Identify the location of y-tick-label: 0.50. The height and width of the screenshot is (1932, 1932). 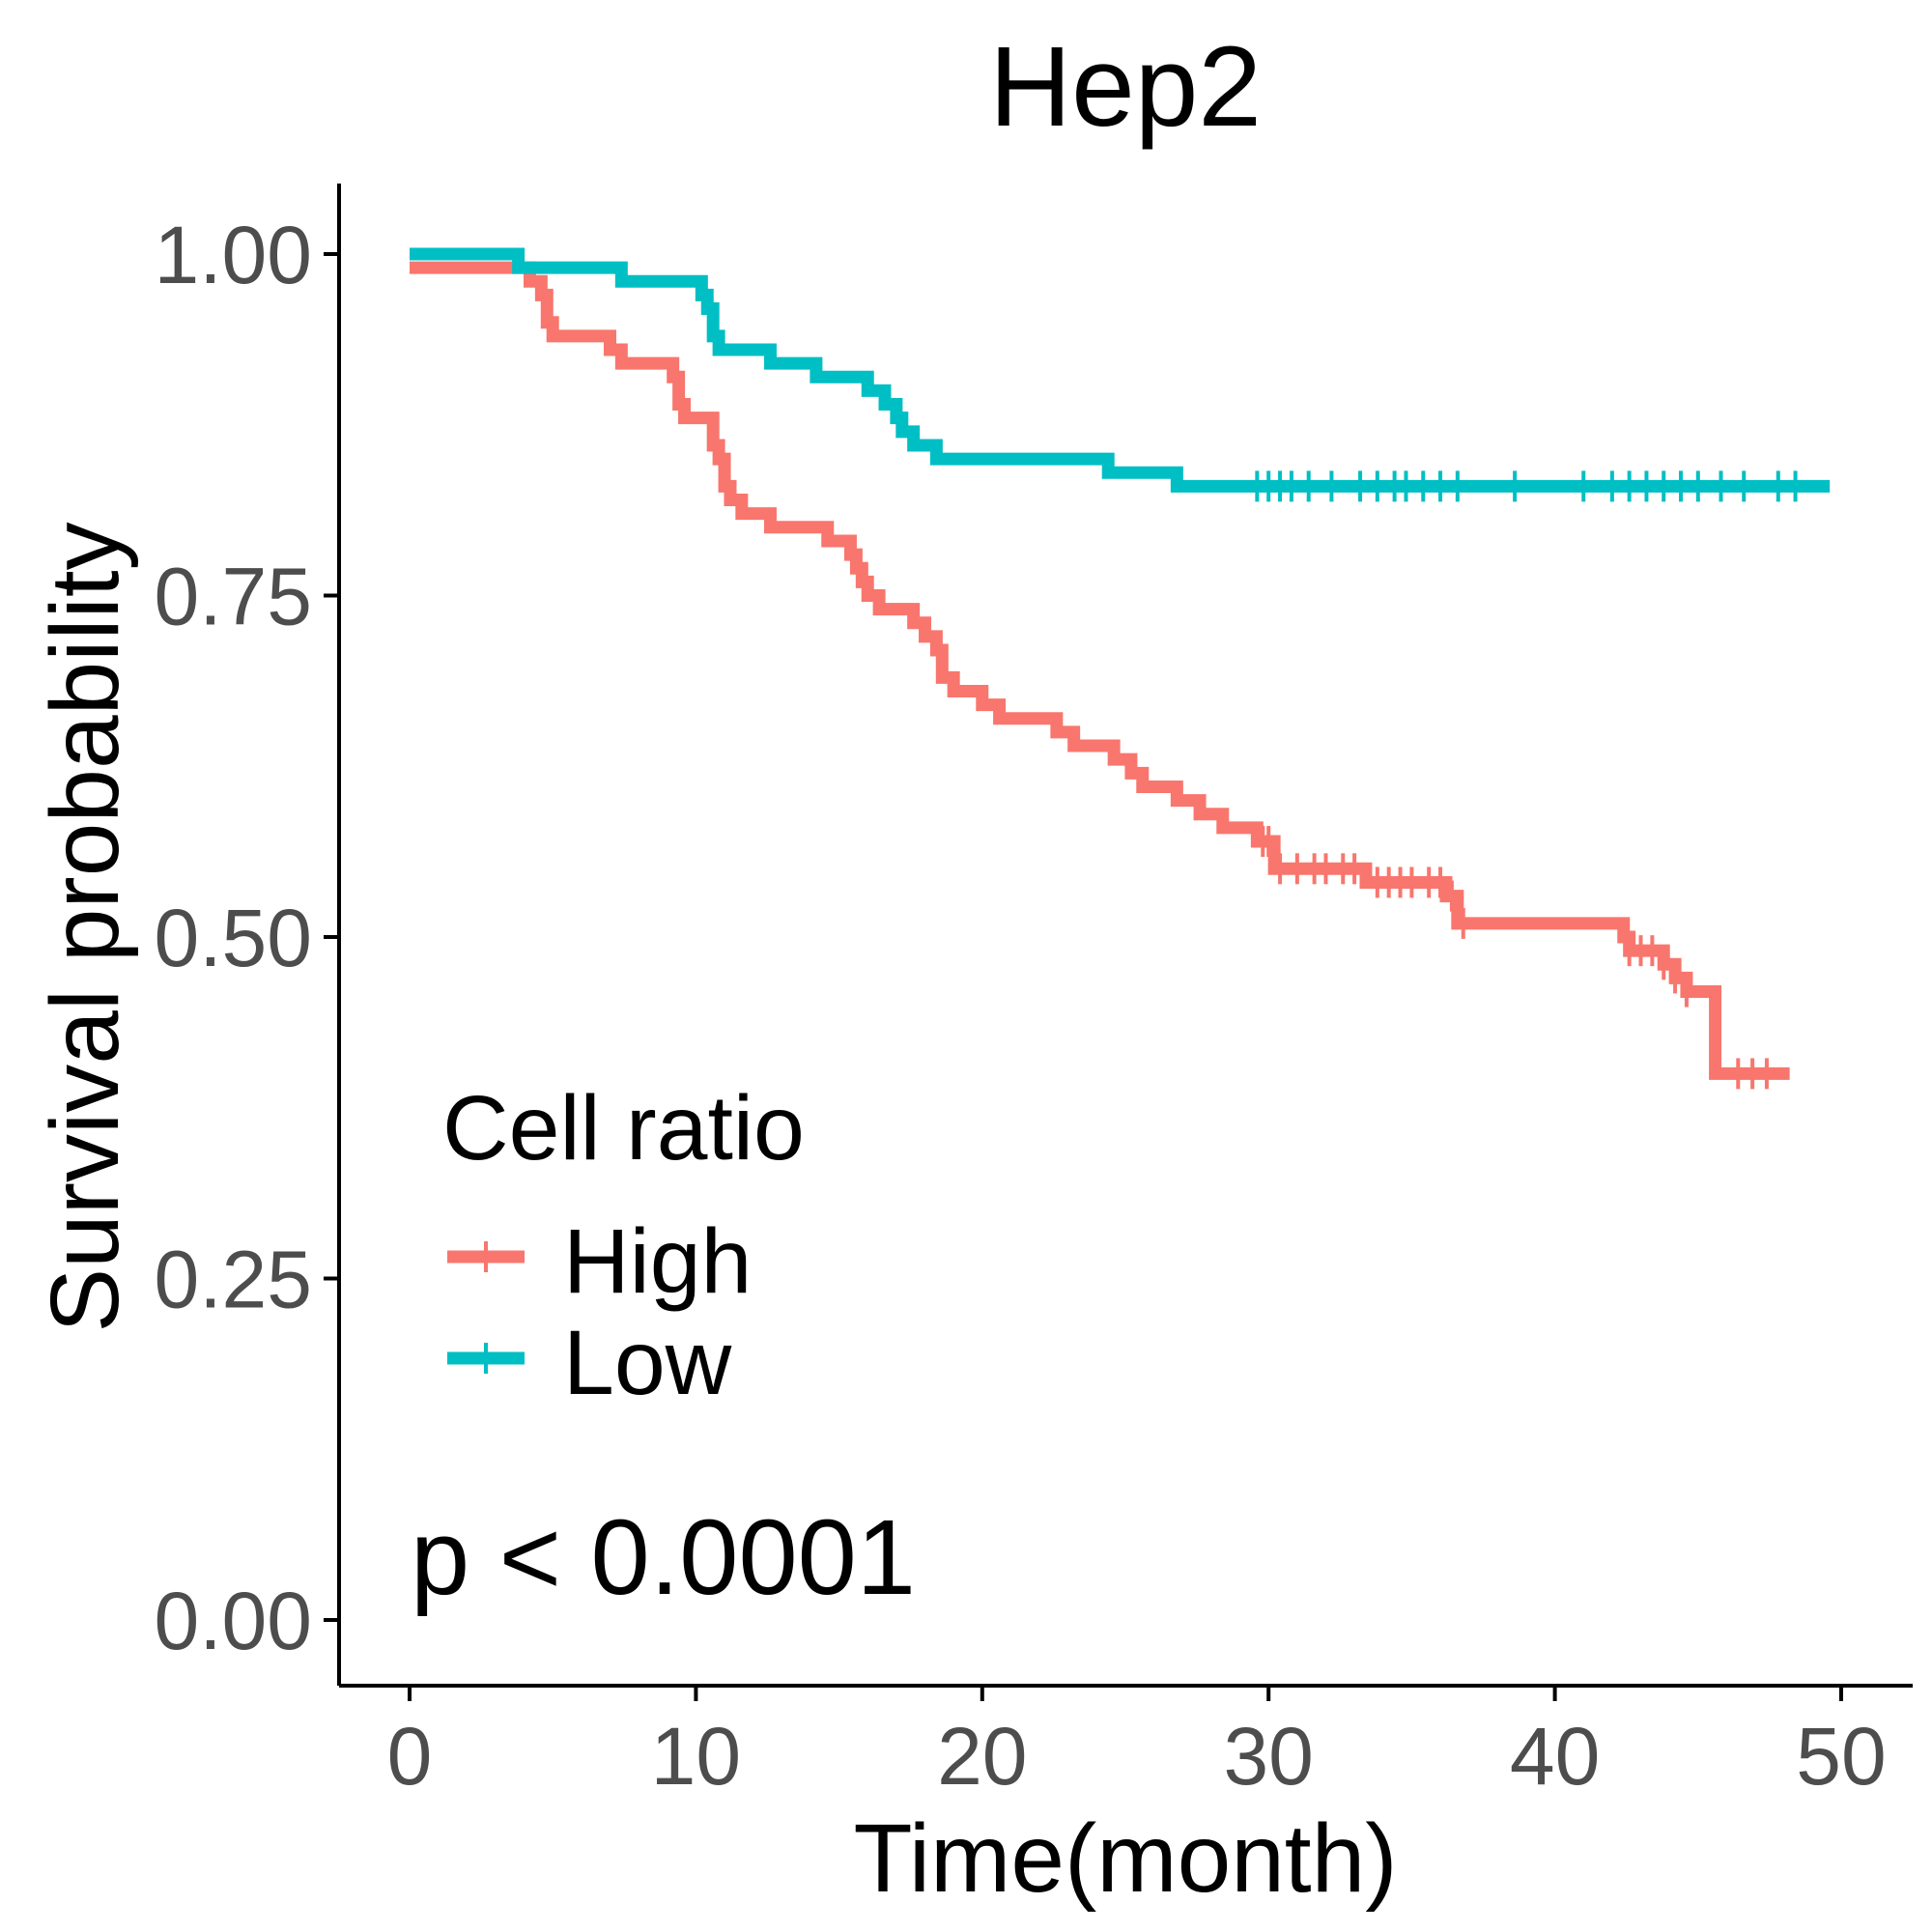
(234, 938).